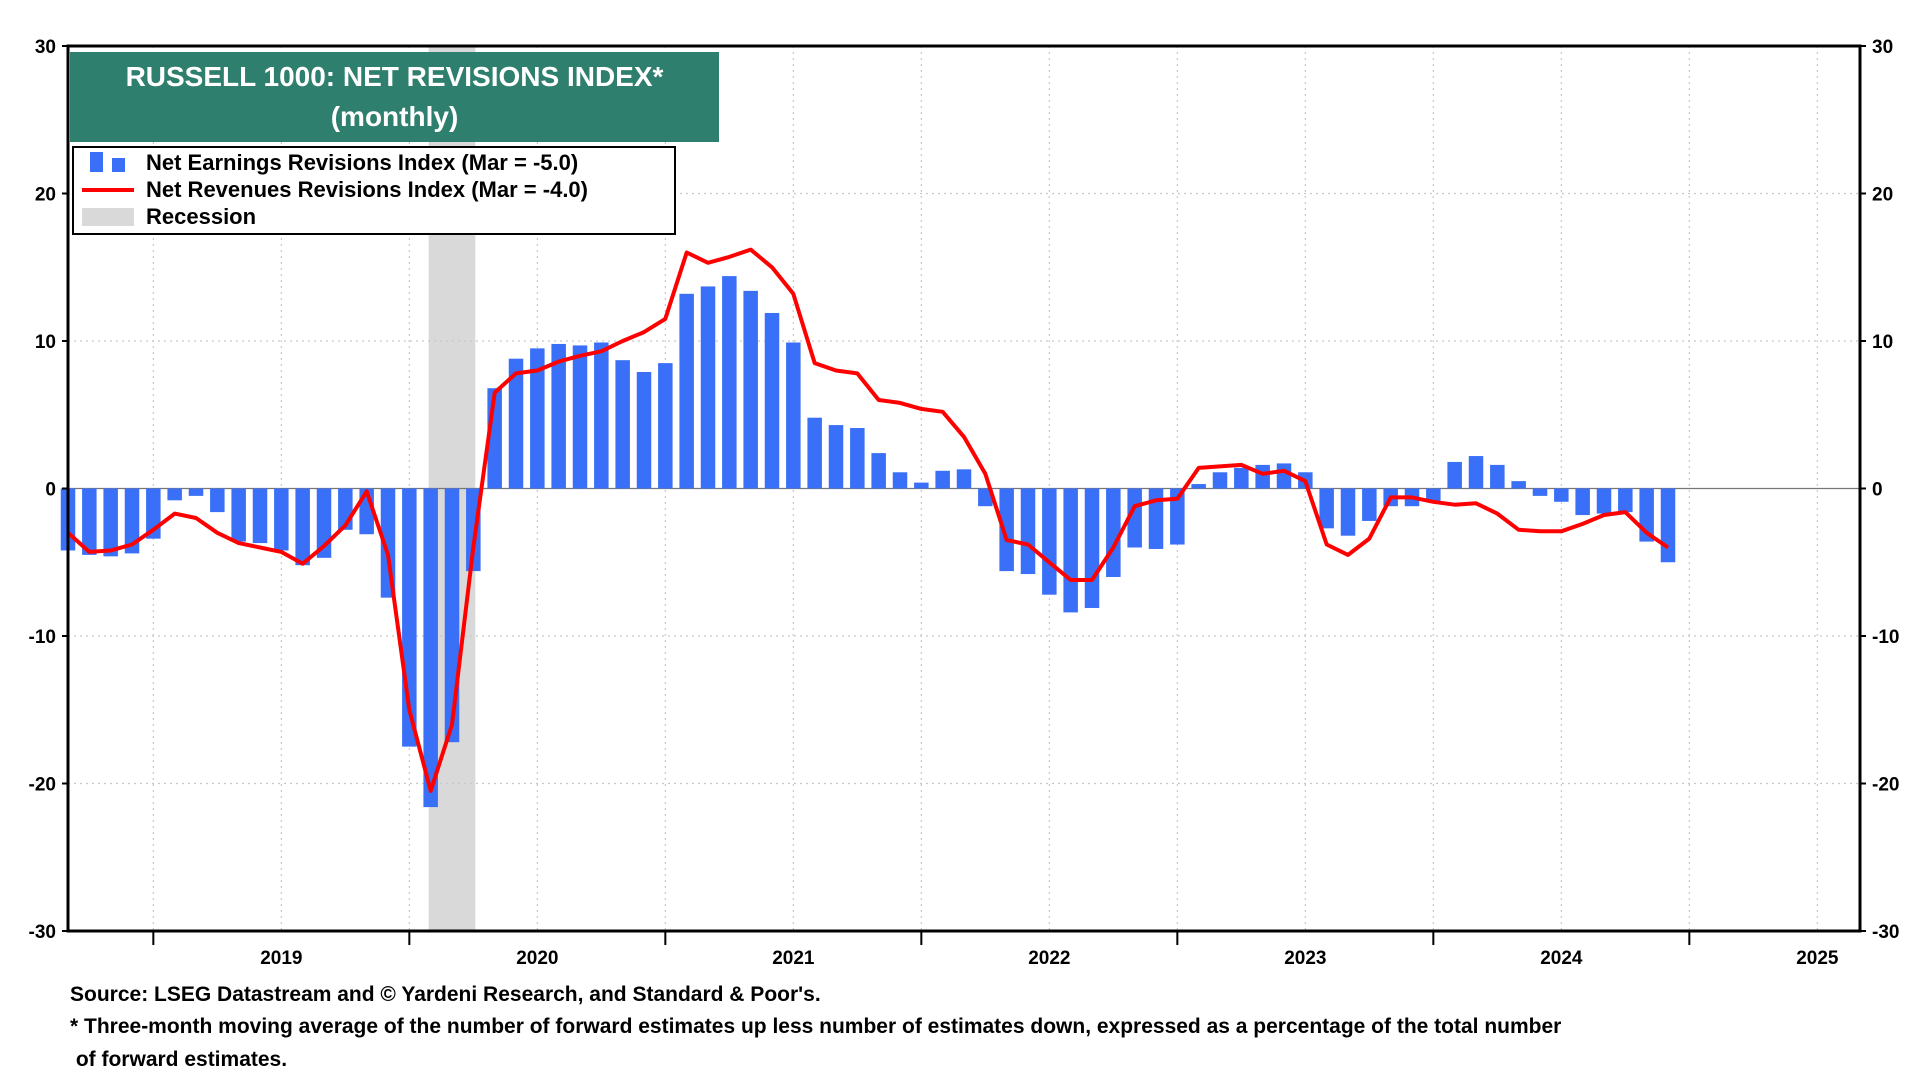 The width and height of the screenshot is (1920, 1080). I want to click on x-year-label: 2019, so click(281, 958).